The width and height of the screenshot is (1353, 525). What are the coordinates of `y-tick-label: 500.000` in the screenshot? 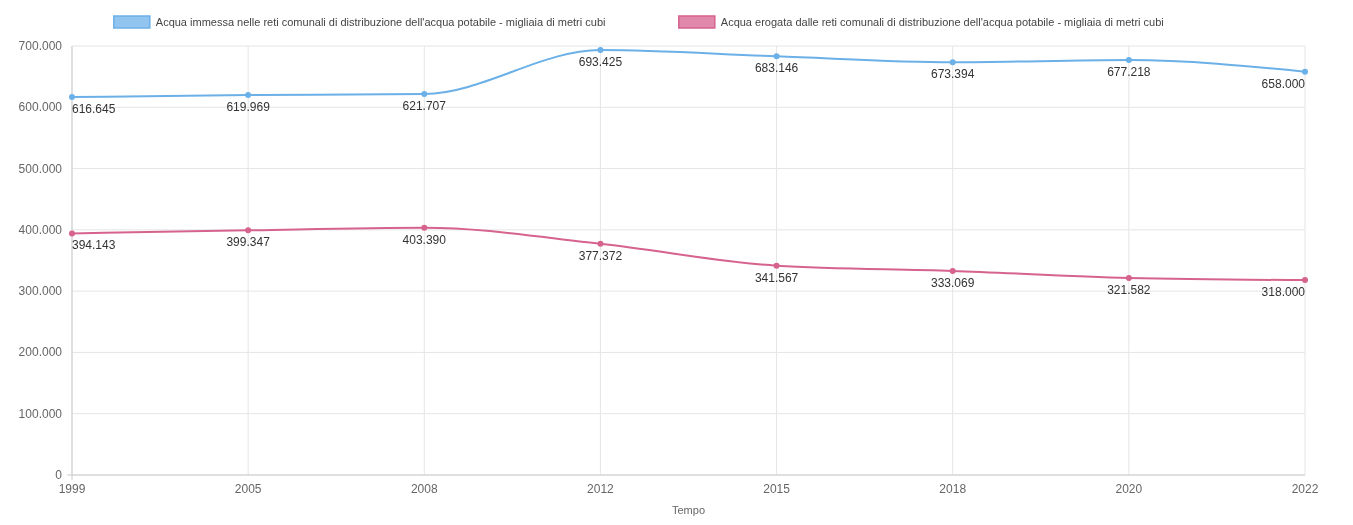 It's located at (40, 168).